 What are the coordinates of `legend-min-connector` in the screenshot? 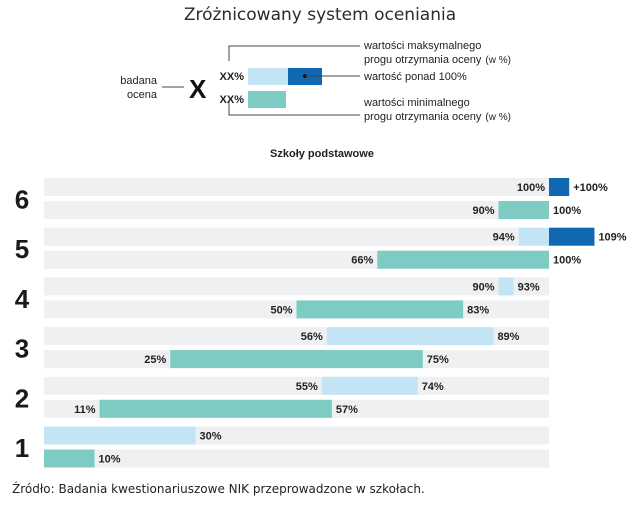 It's located at (294, 109).